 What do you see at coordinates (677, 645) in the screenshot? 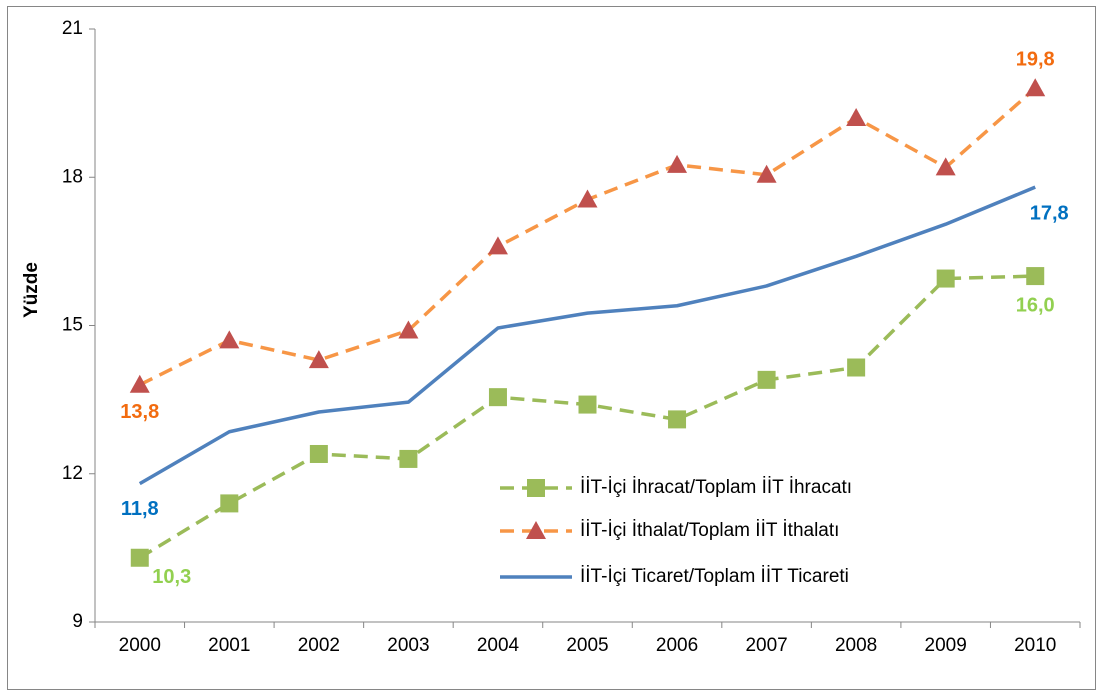
I see `x-tick-label: 2006` at bounding box center [677, 645].